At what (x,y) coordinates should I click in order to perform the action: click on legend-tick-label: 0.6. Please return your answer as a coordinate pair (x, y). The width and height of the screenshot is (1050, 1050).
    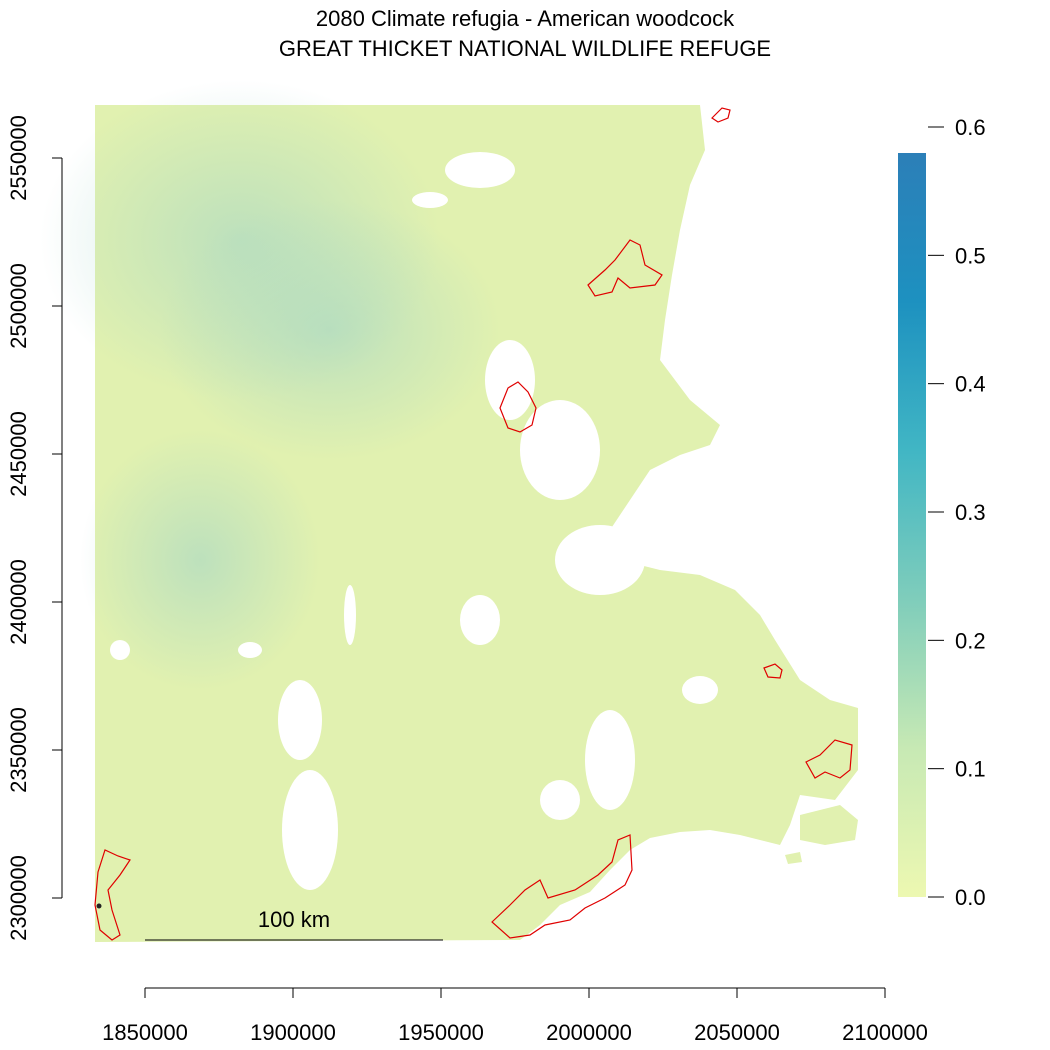
    Looking at the image, I should click on (970, 127).